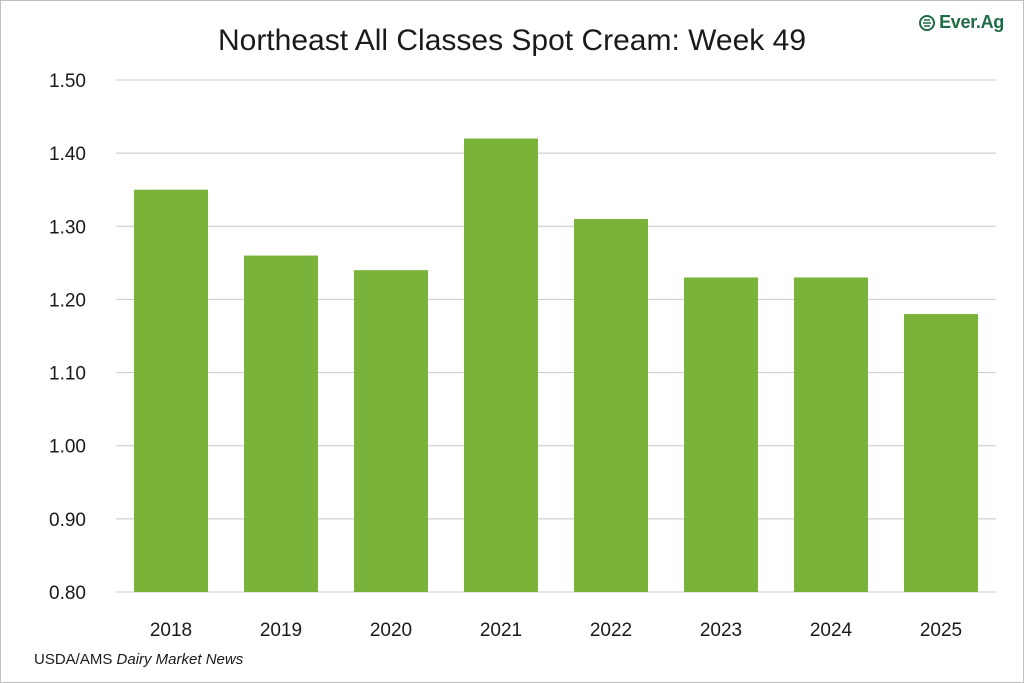 The width and height of the screenshot is (1024, 683). I want to click on ever-ag-logo-icon, so click(927, 22).